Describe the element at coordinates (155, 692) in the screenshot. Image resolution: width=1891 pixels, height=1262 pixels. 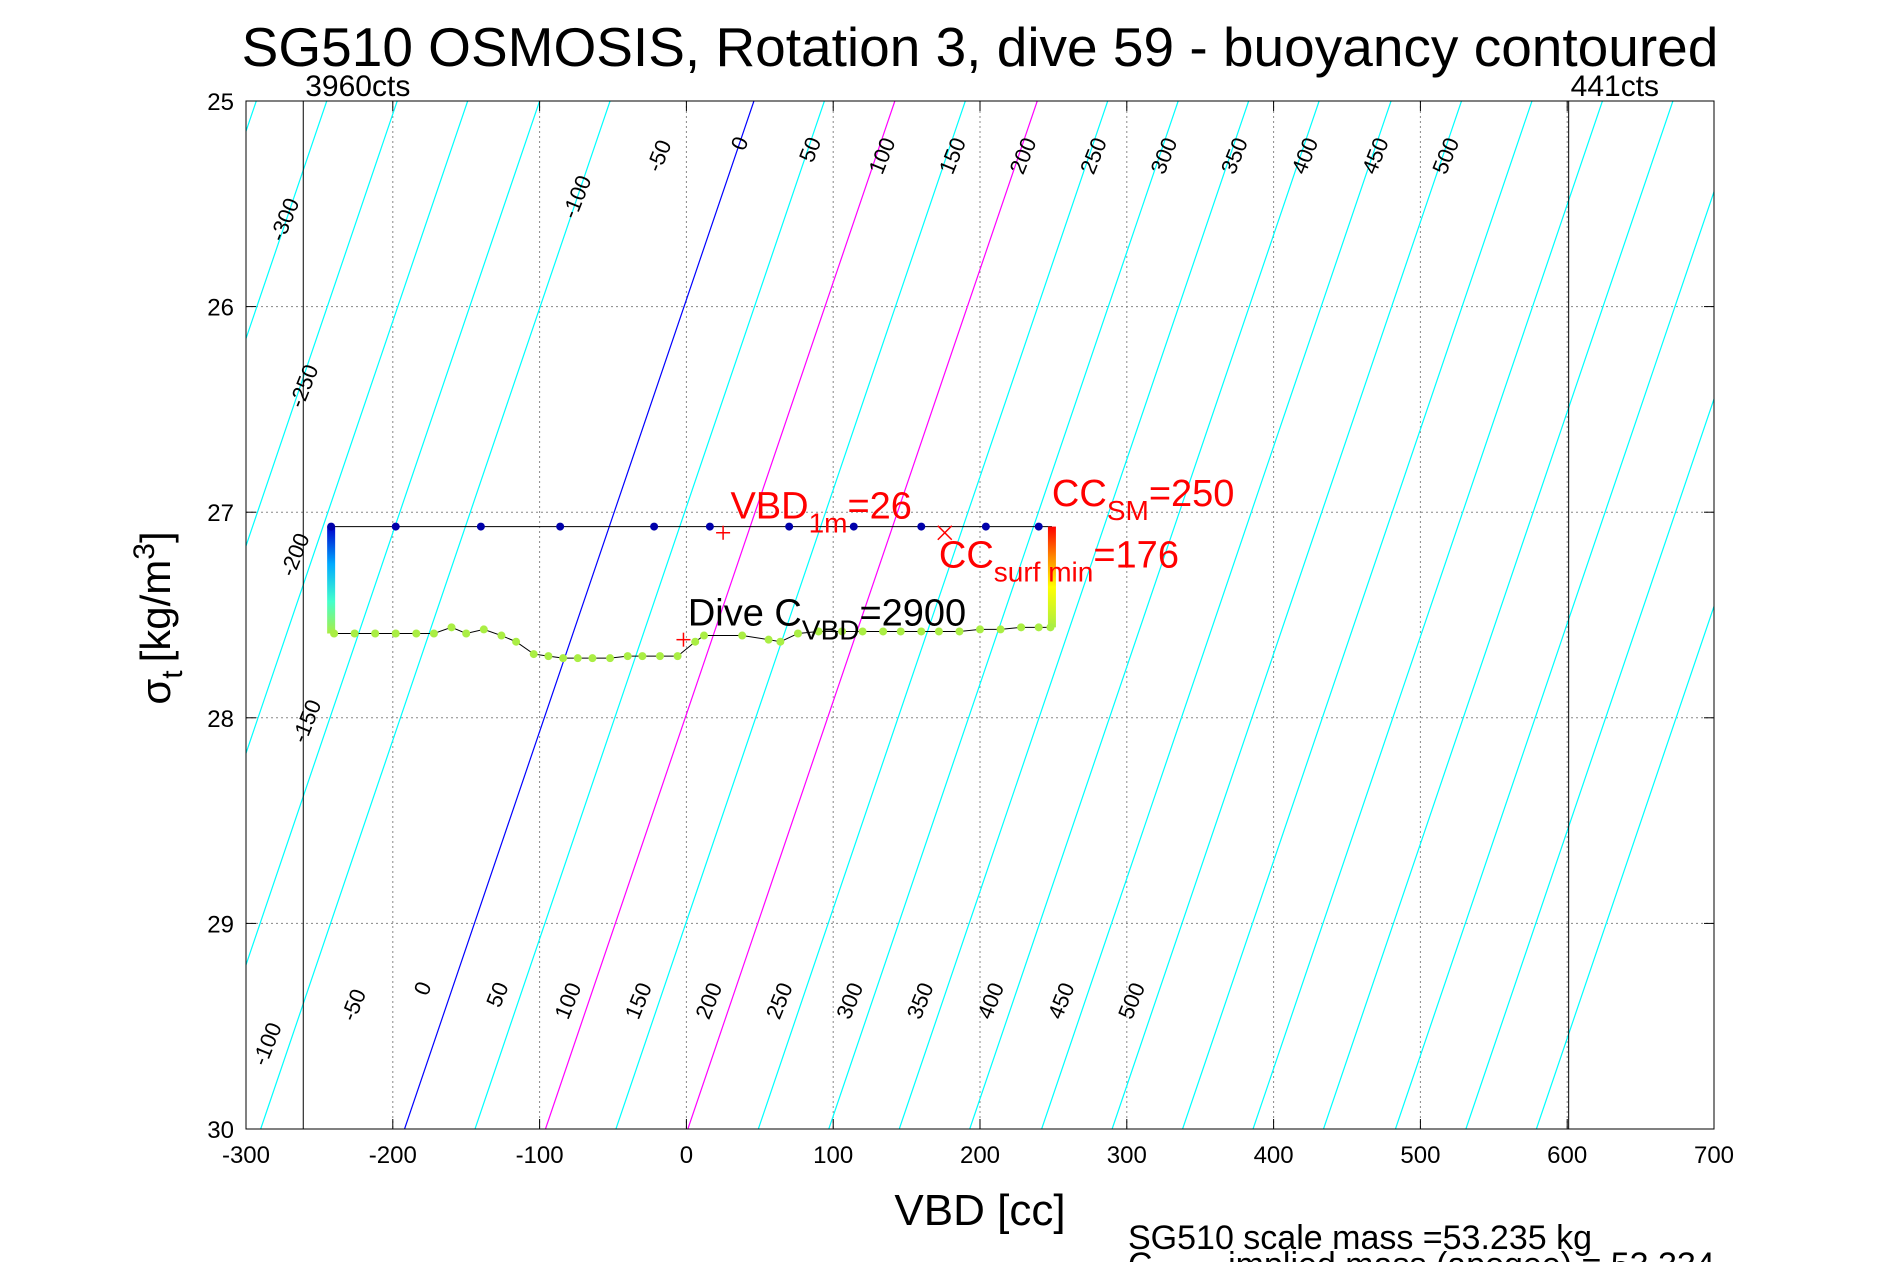
I see `y-label-sigma: σ` at that location.